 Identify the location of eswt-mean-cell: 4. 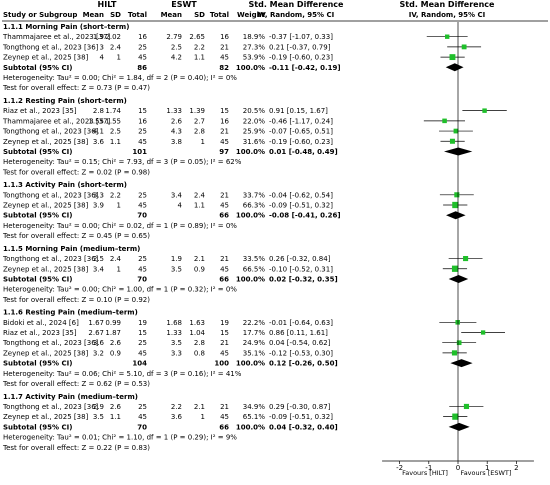
(180, 206).